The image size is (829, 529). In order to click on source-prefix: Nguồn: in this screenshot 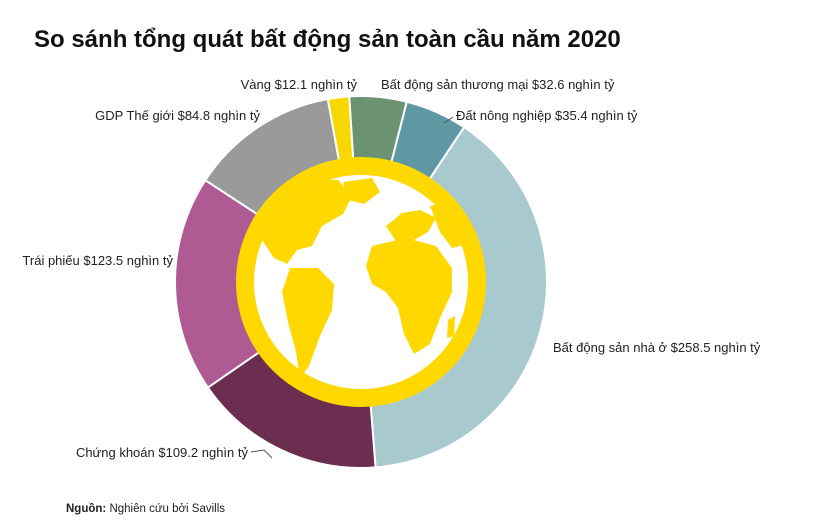, I will do `click(86, 509)`.